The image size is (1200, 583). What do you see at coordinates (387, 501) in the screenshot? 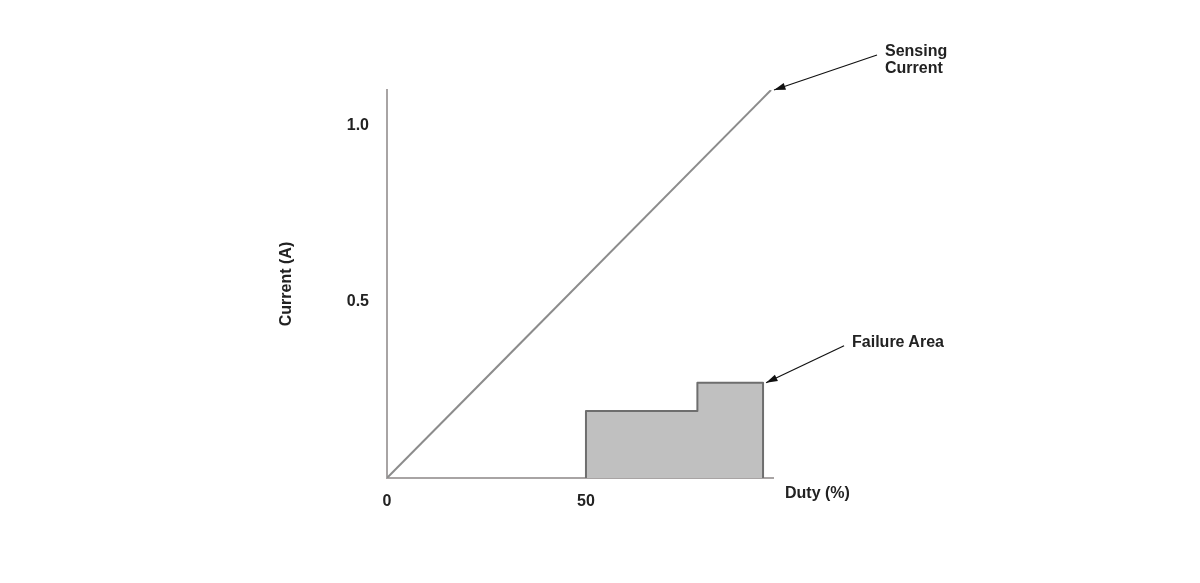
I see `x-tick-label: 0` at bounding box center [387, 501].